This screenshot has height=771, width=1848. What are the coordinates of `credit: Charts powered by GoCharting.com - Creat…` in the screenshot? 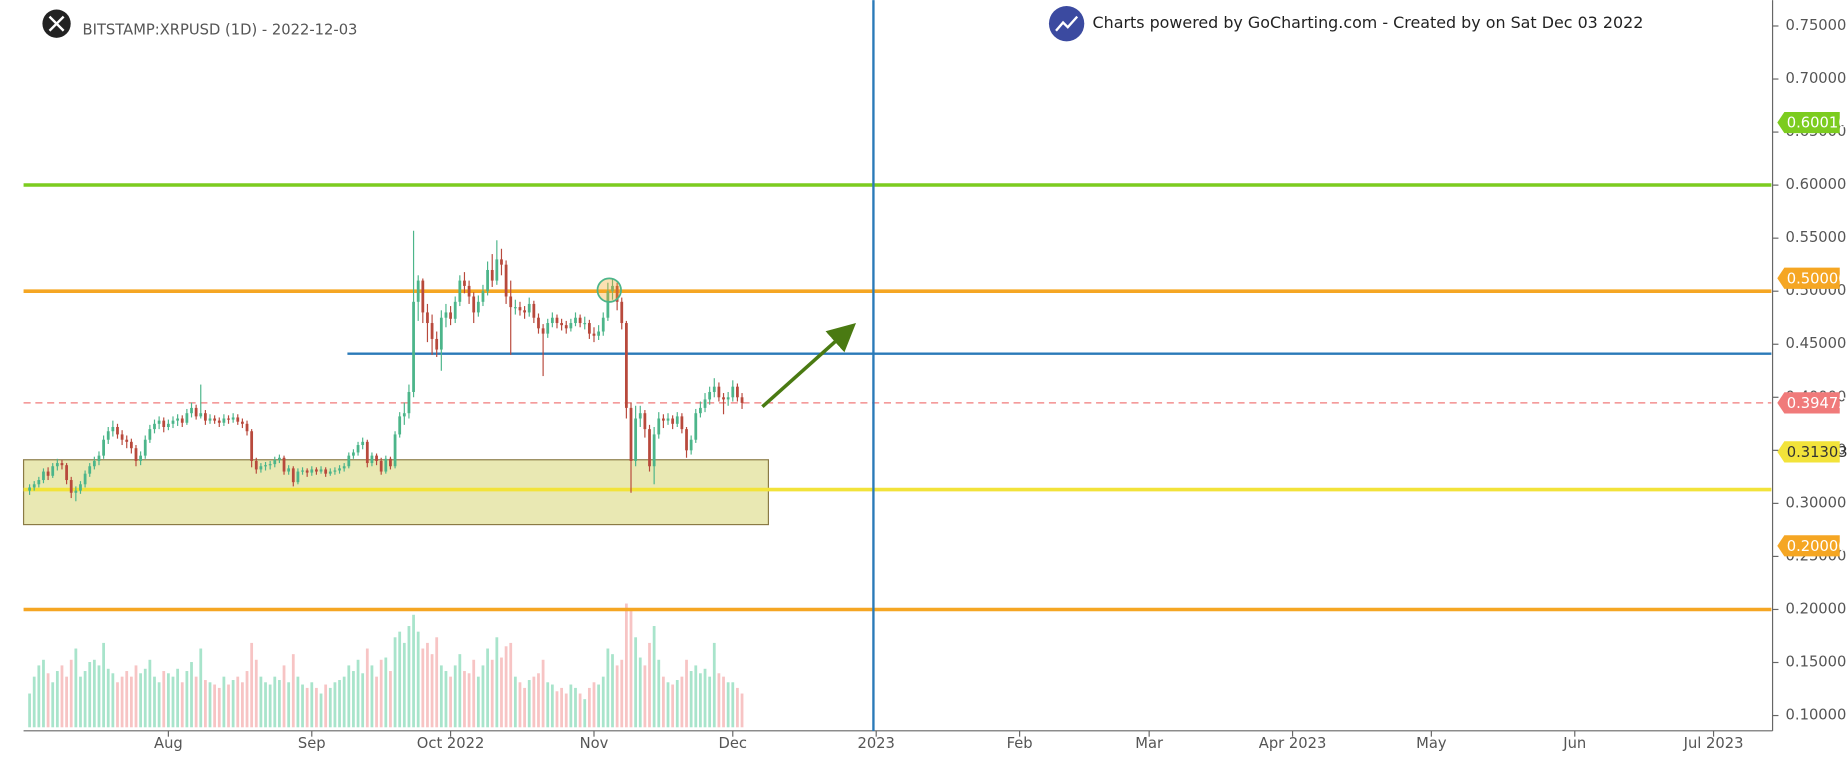 It's located at (1368, 22).